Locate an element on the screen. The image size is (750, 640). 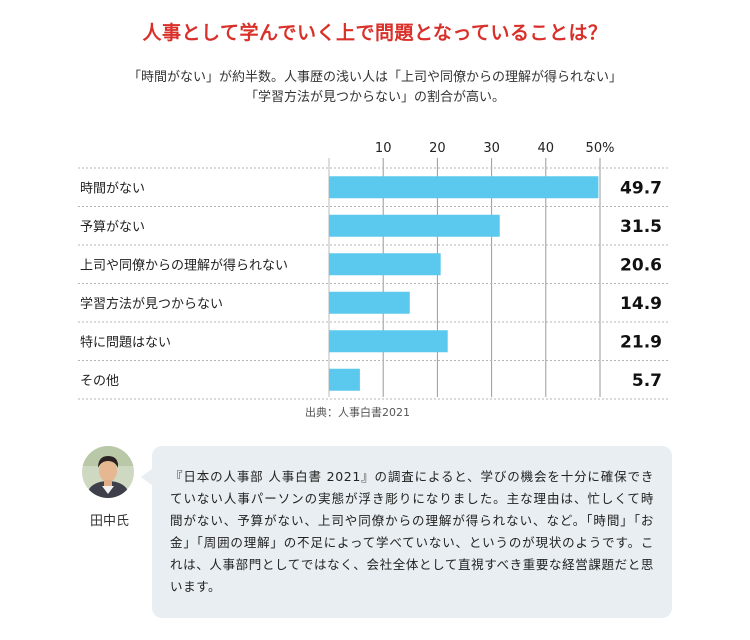
speech-bubble-tail is located at coordinates (147, 477).